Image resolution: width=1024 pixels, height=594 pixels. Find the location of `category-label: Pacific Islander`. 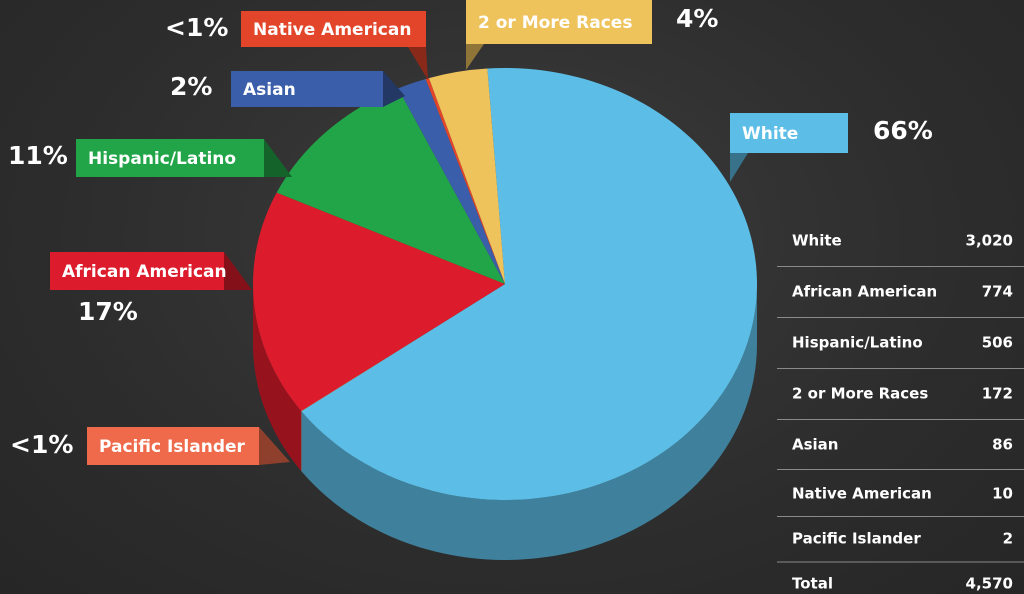

category-label: Pacific Islander is located at coordinates (172, 447).